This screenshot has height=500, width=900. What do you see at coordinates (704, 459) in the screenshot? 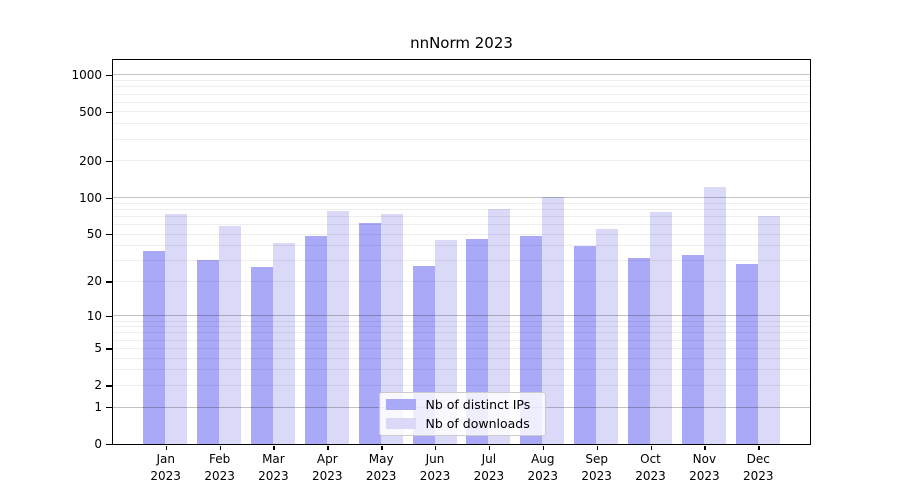
I see `x-tick-label-line: Nov` at bounding box center [704, 459].